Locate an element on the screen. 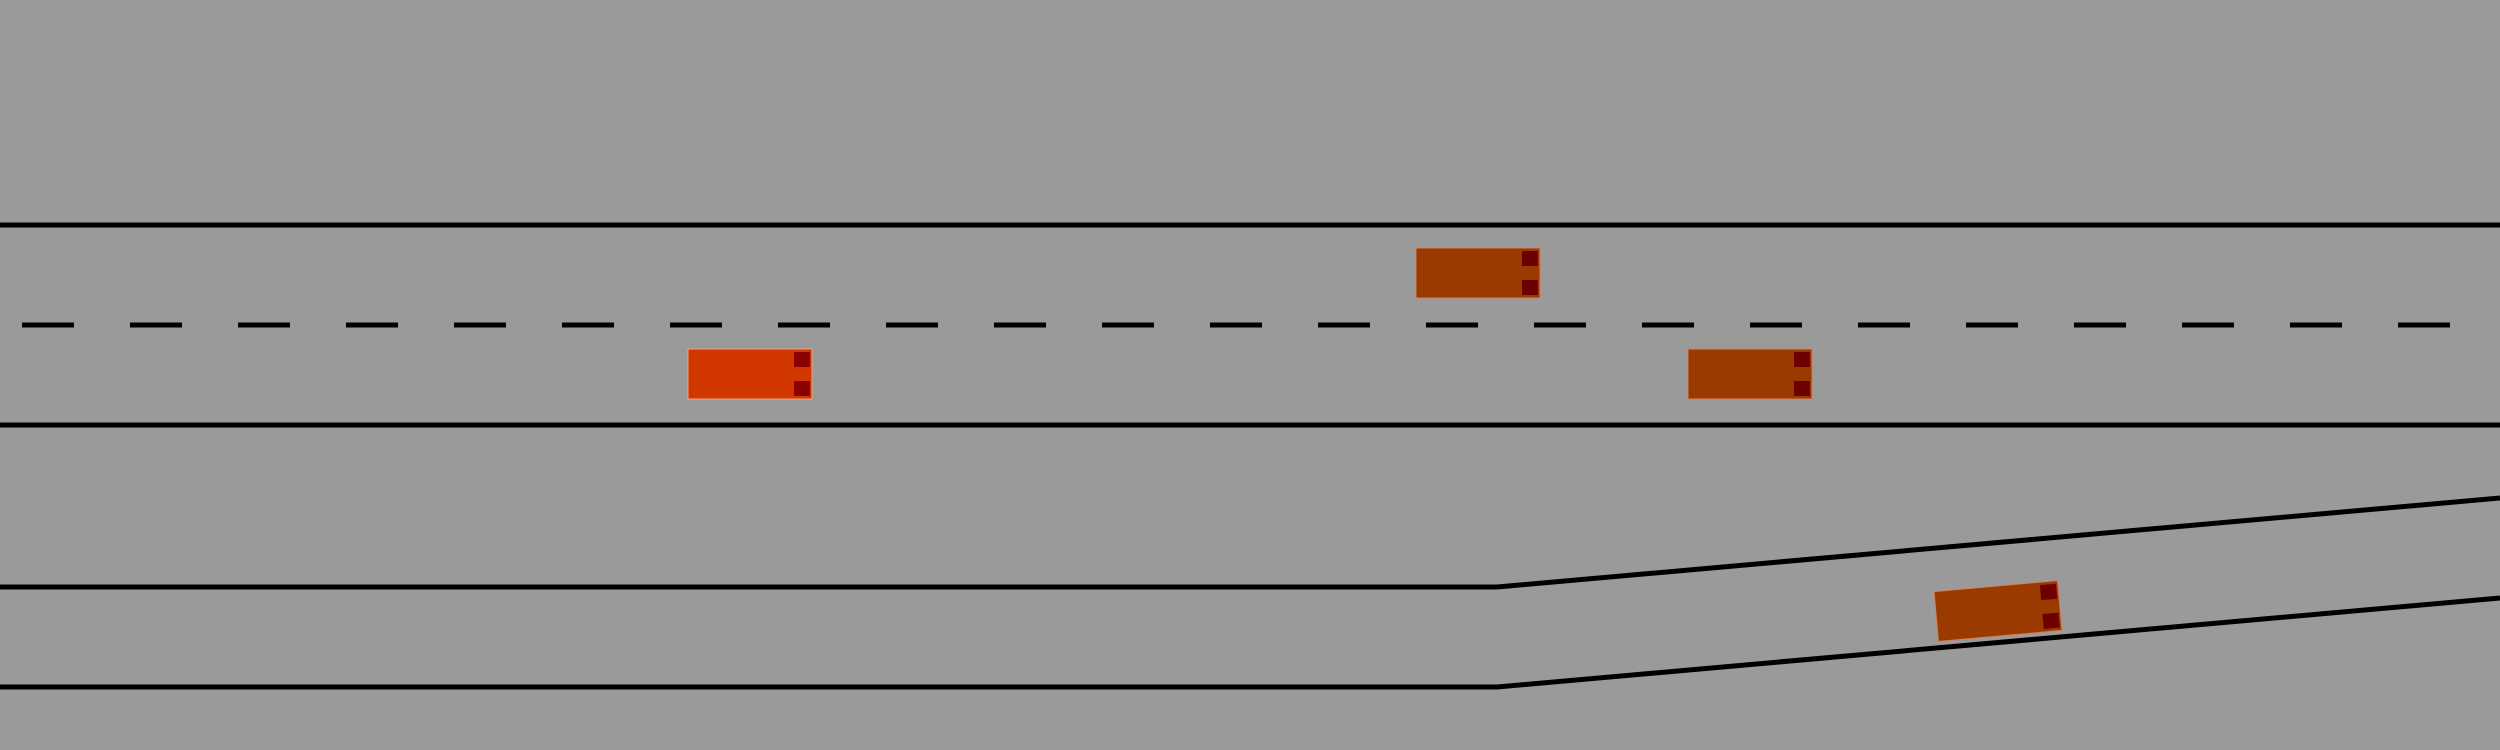 The height and width of the screenshot is (750, 2500). vehicle-lower-lane-ahead-headlight-right is located at coordinates (1802, 388).